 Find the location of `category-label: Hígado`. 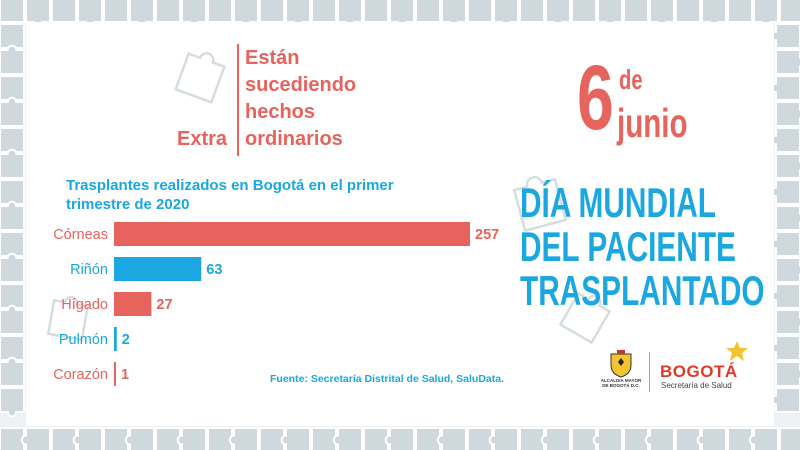

category-label: Hígado is located at coordinates (84, 305).